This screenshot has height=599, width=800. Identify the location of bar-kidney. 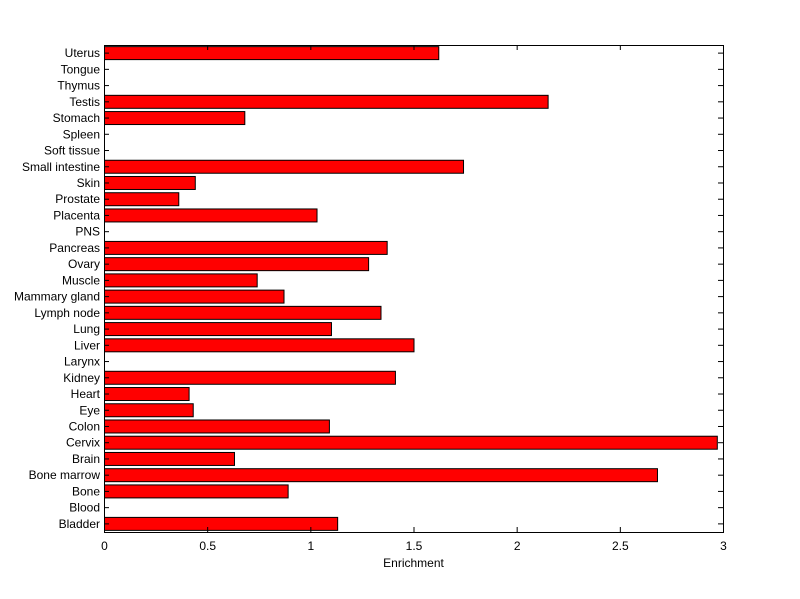
(250, 377).